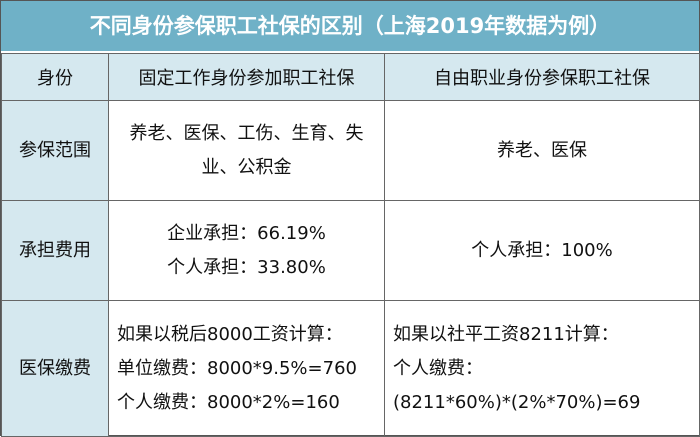  What do you see at coordinates (246, 150) in the screenshot?
I see `cell: 养老、医保、工伤、生育、失 业、公积金` at bounding box center [246, 150].